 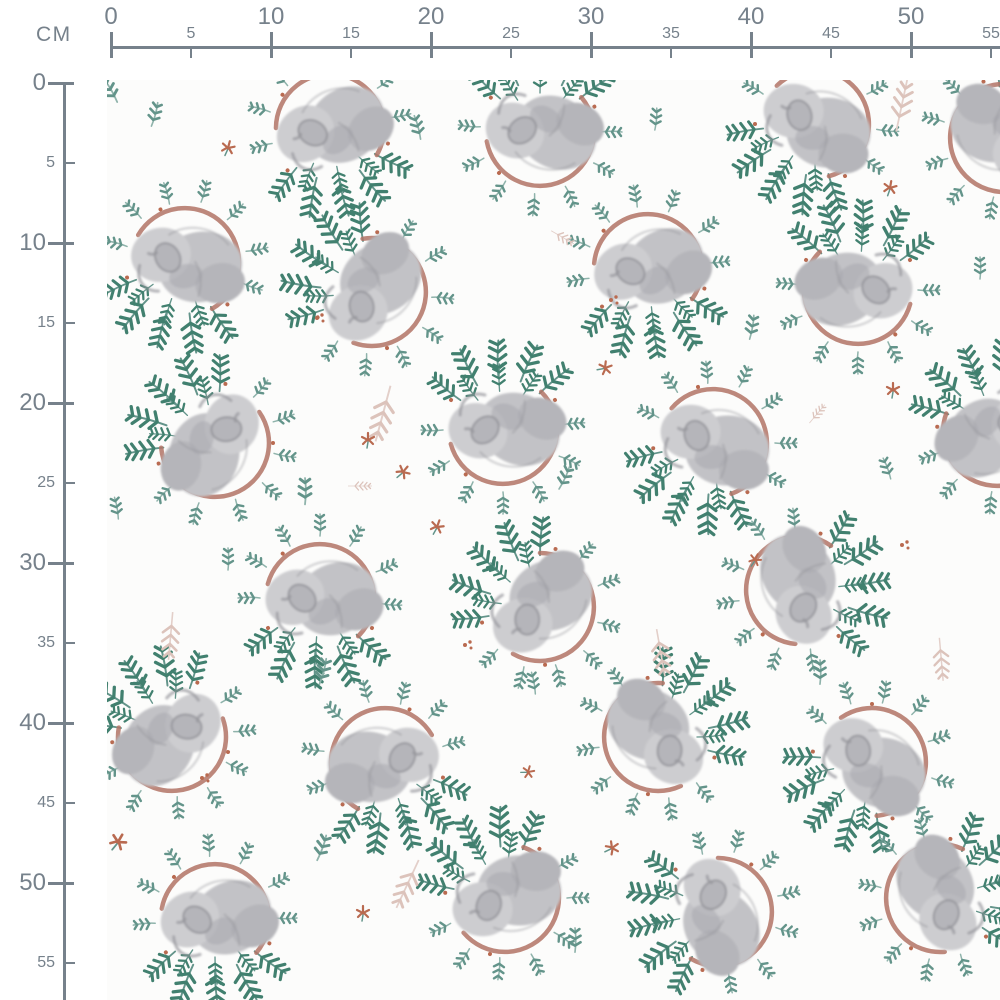 I want to click on ruler-unit-label: CM, so click(x=54, y=34).